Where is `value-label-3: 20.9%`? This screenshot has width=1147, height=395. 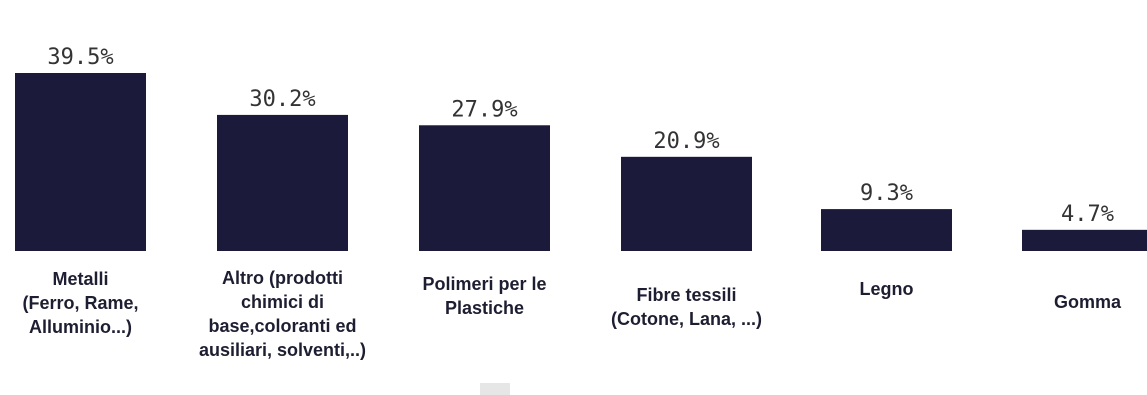
value-label-3: 20.9% is located at coordinates (686, 141).